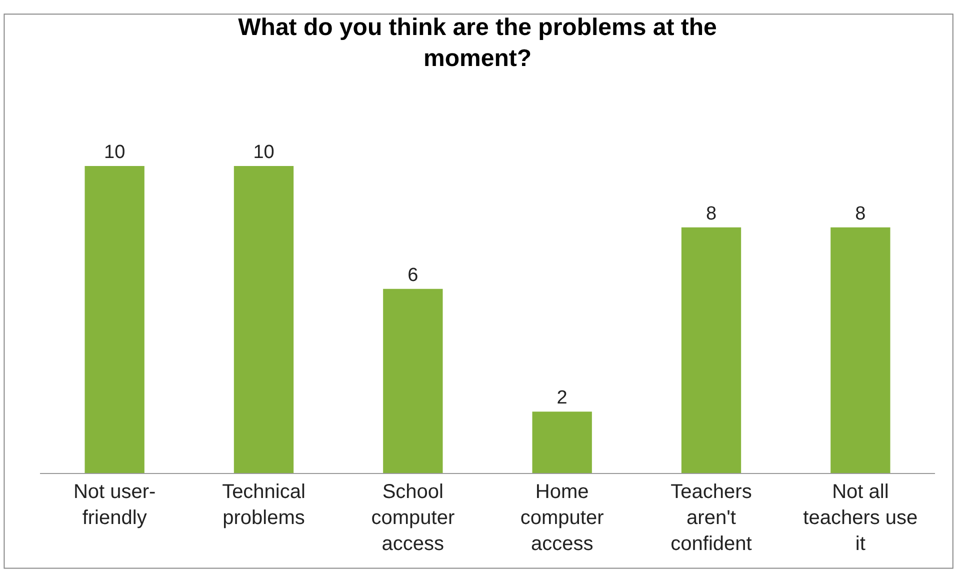 The image size is (955, 583). Describe the element at coordinates (562, 398) in the screenshot. I see `data-label: 2` at that location.